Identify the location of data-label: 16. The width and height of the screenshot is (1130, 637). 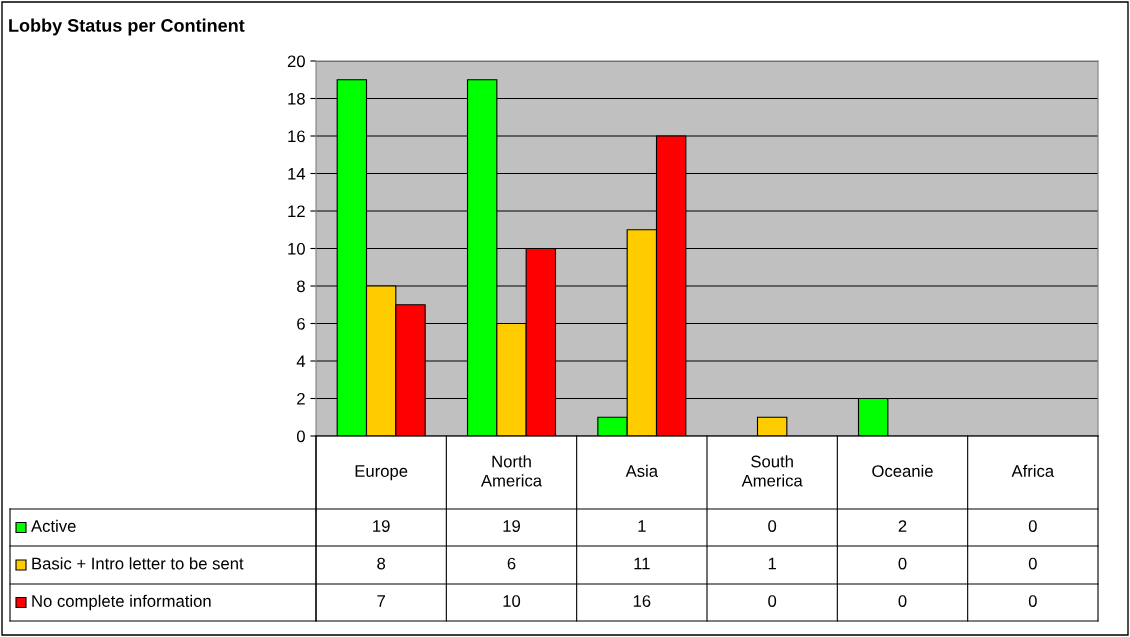
(642, 601).